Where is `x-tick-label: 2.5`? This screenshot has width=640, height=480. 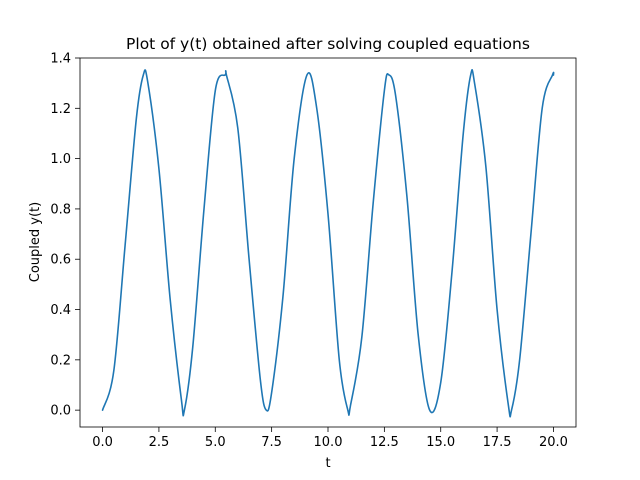
x-tick-label: 2.5 is located at coordinates (159, 442).